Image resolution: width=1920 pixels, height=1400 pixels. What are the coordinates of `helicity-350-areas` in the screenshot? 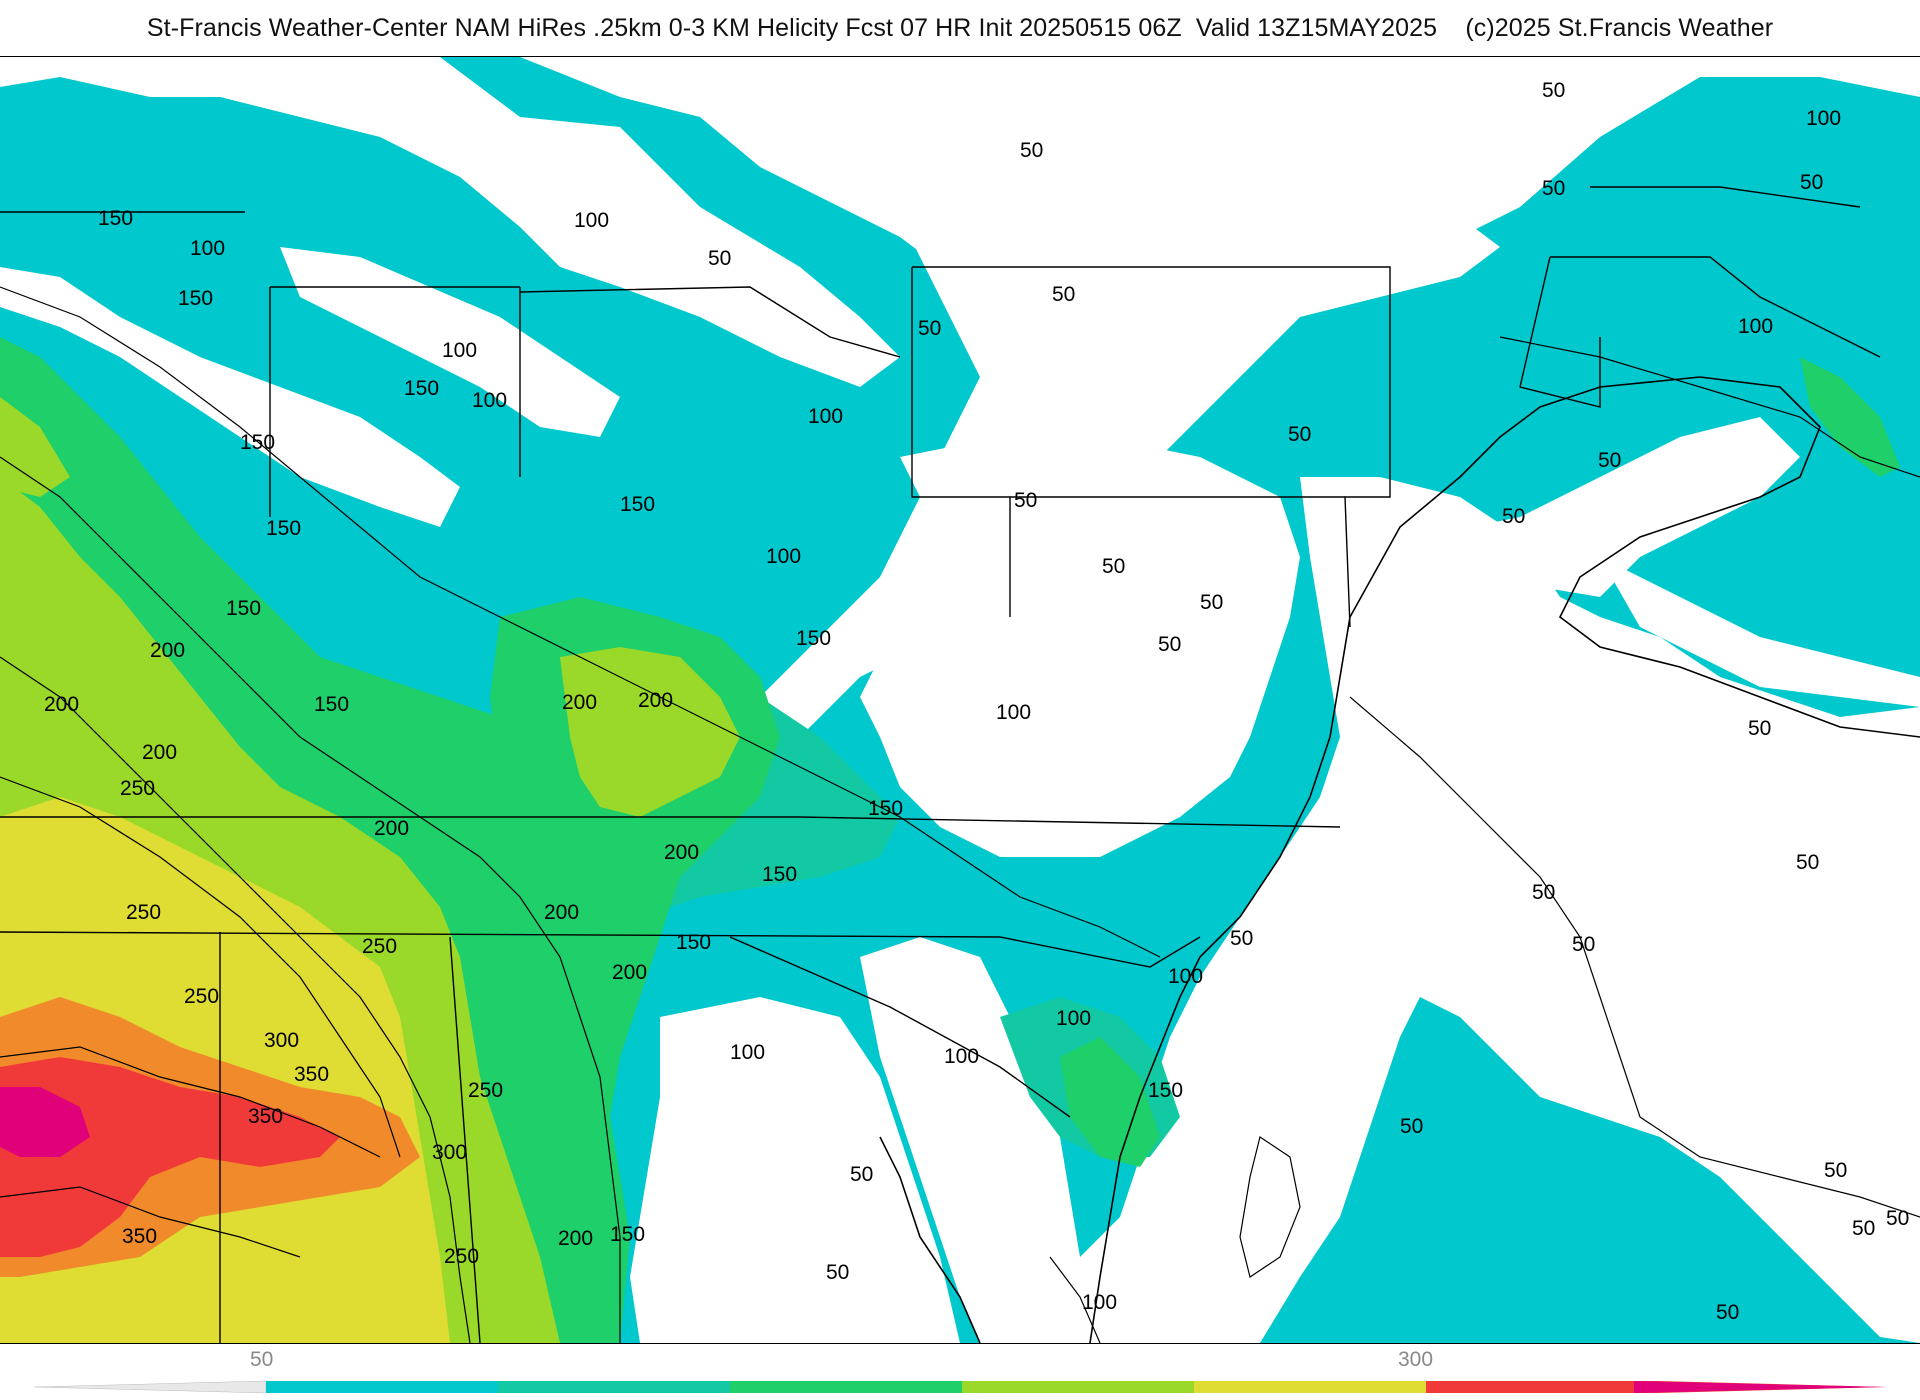 It's located at (170, 1157).